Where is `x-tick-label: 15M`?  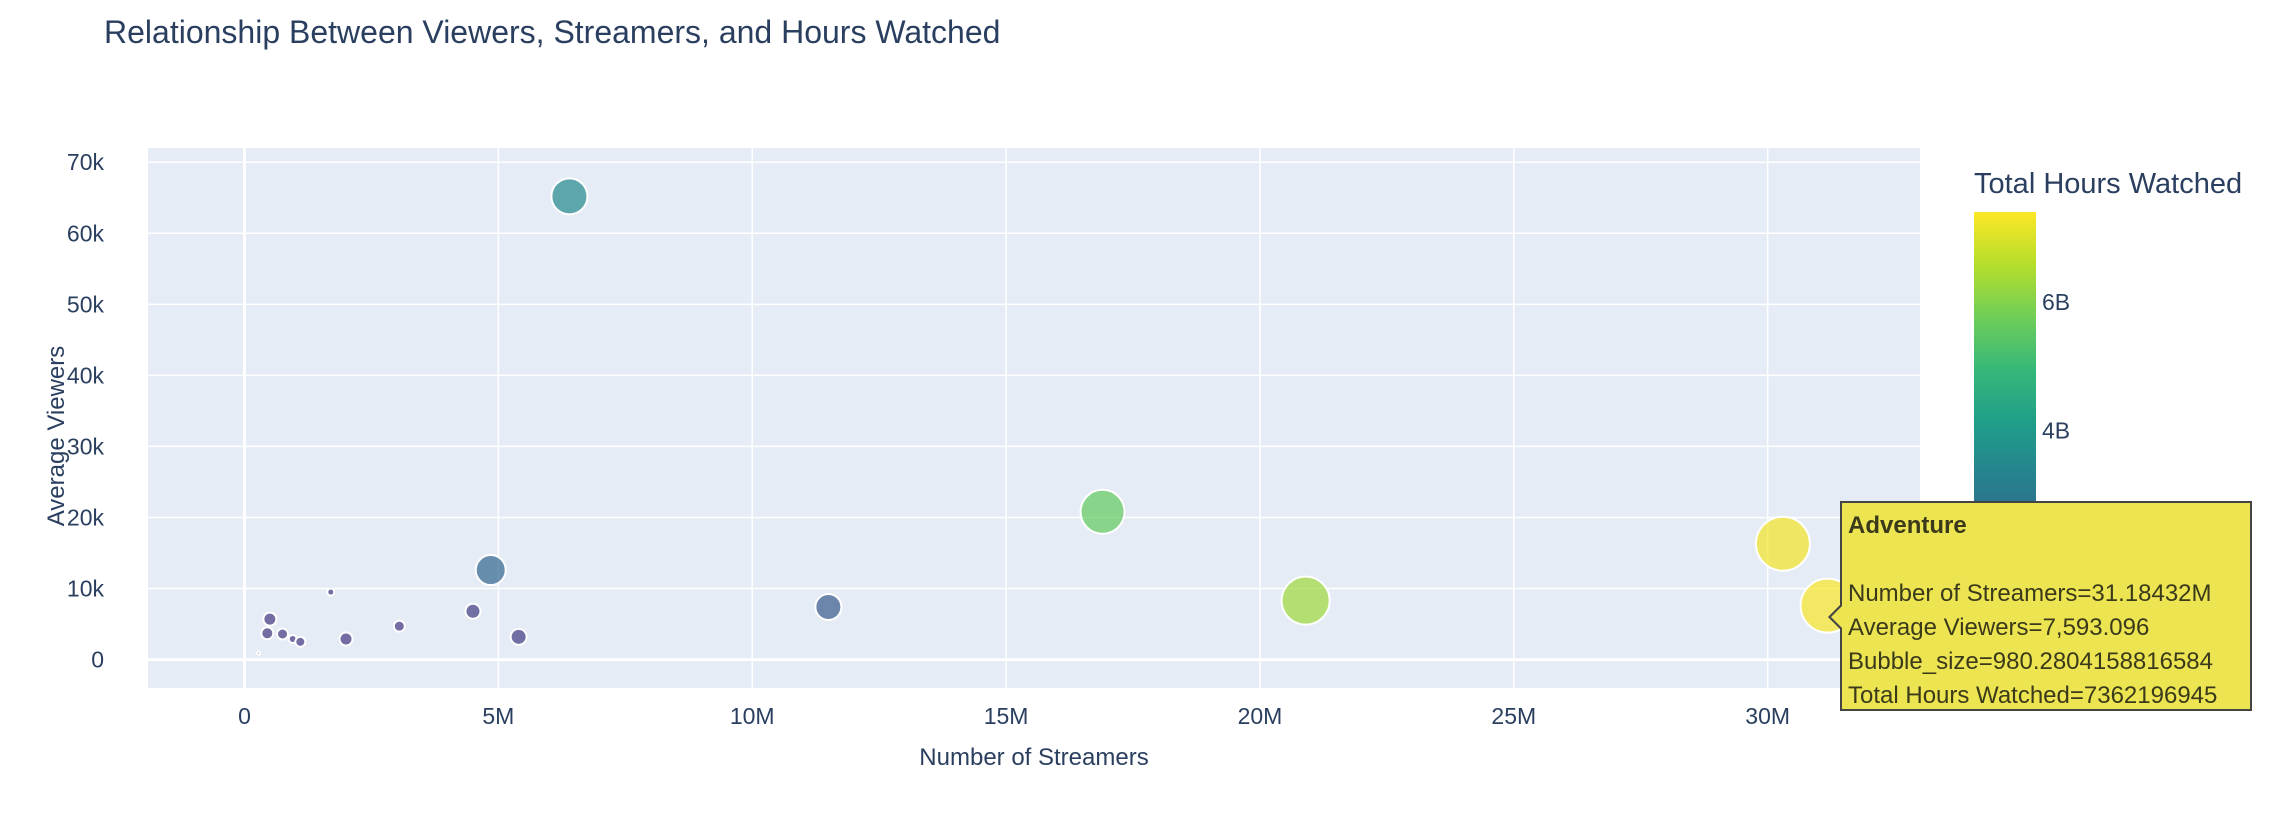 x-tick-label: 15M is located at coordinates (1006, 716).